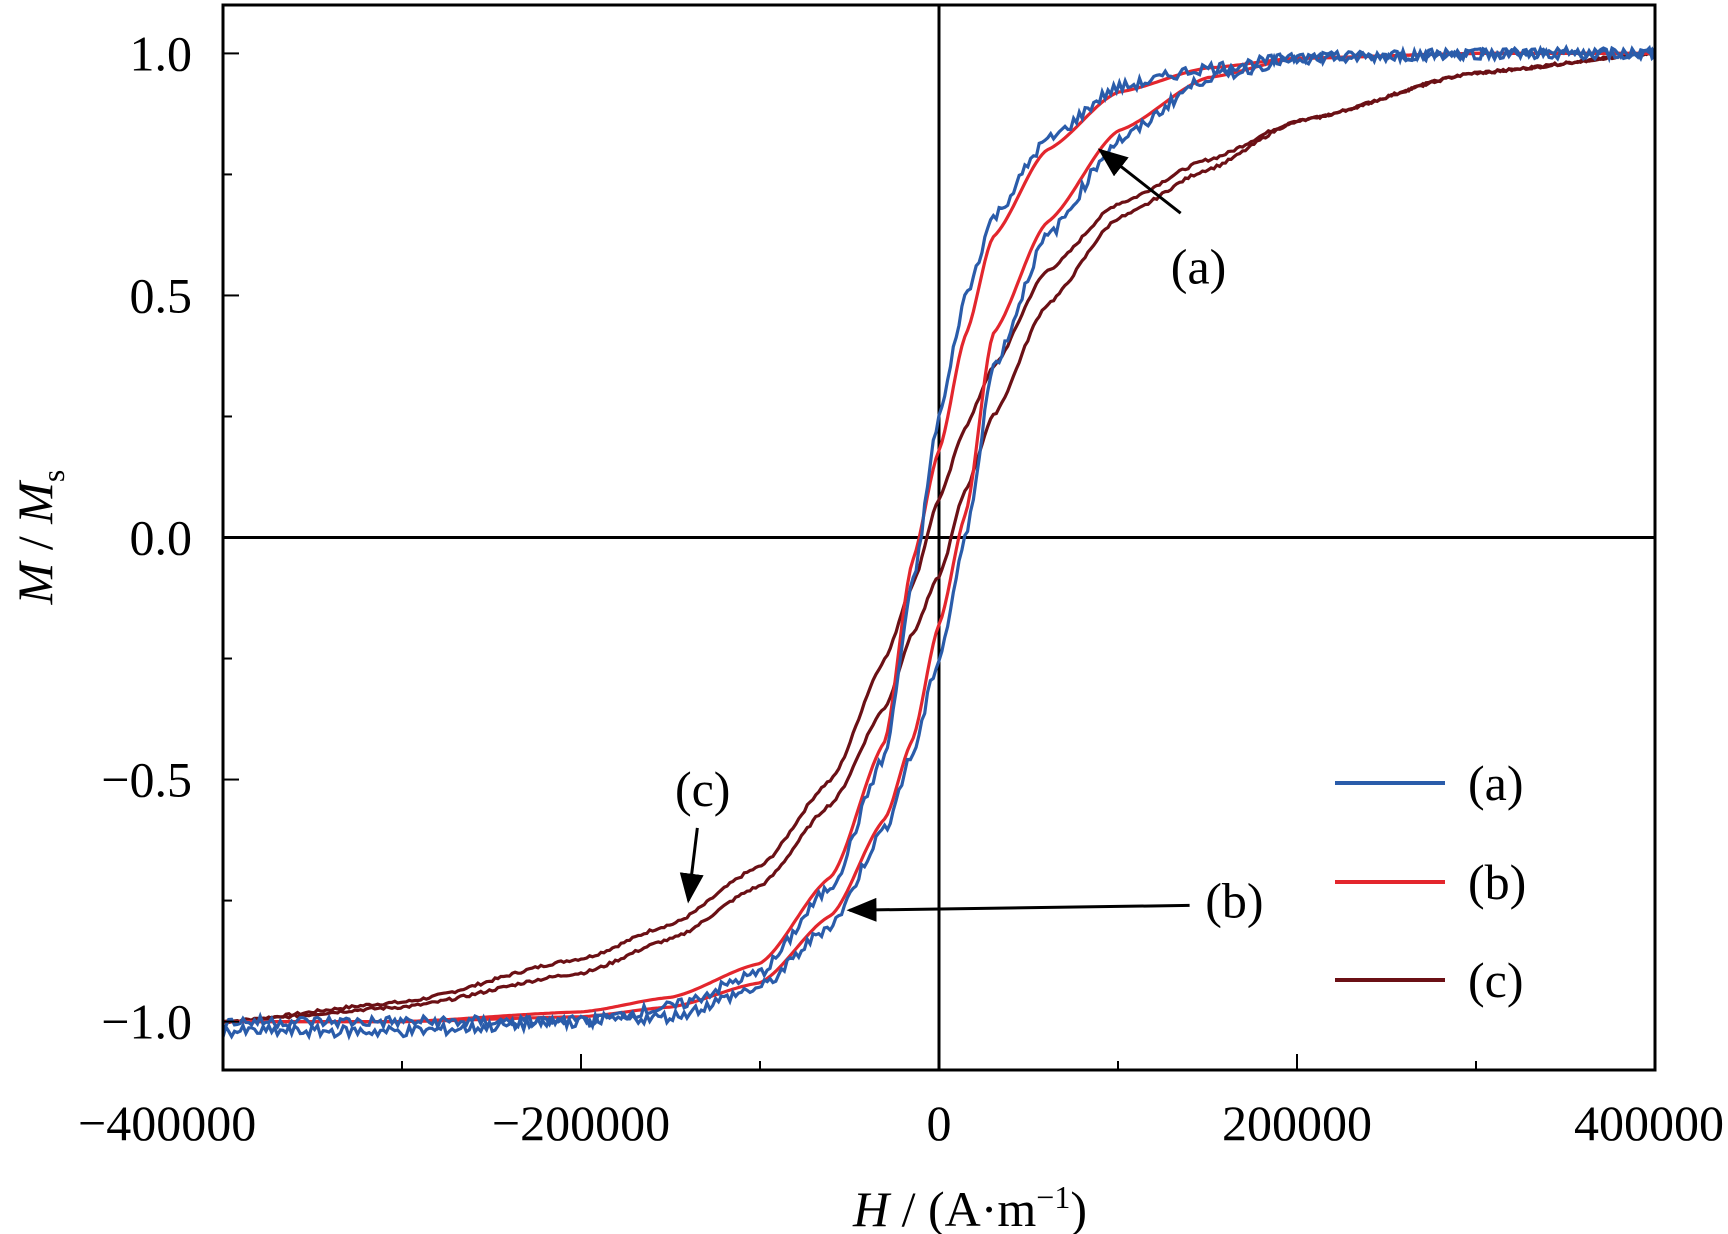 The width and height of the screenshot is (1728, 1234). Describe the element at coordinates (1496, 980) in the screenshot. I see `legend-label-c: (c)` at that location.